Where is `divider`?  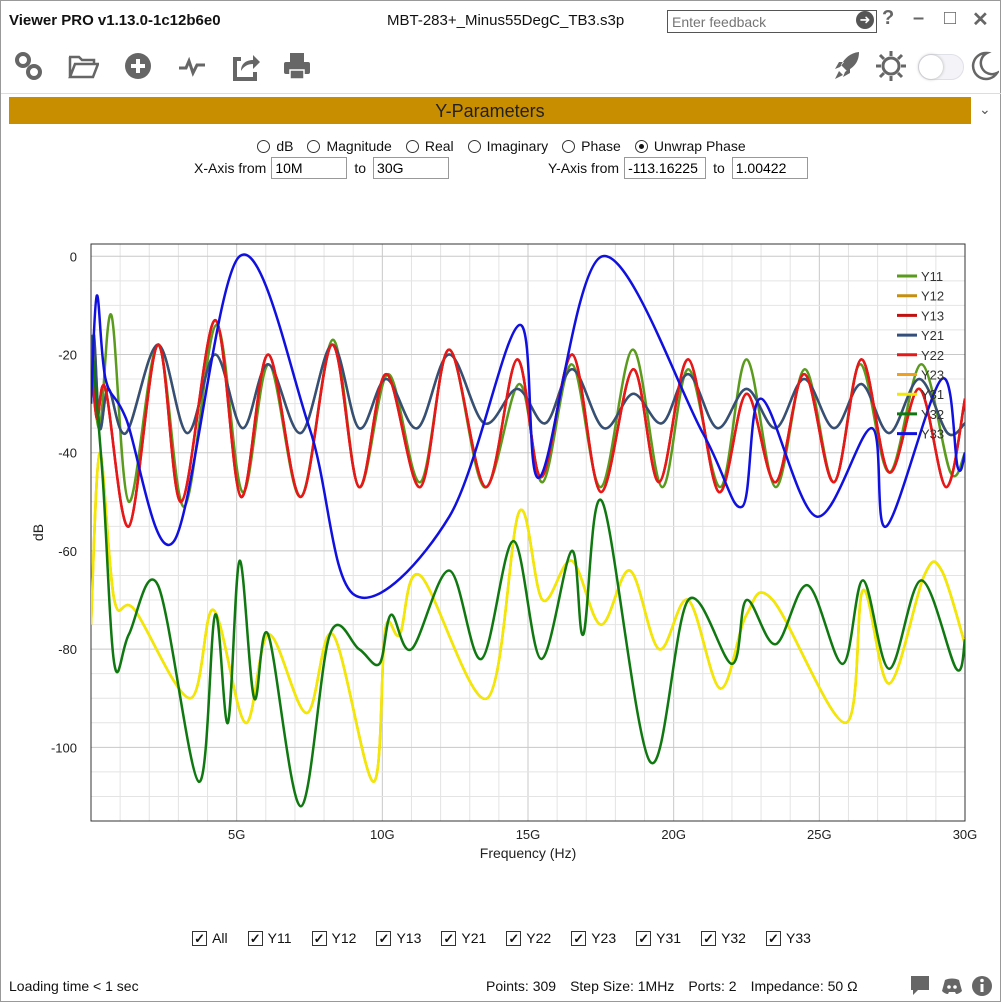
divider is located at coordinates (501, 93).